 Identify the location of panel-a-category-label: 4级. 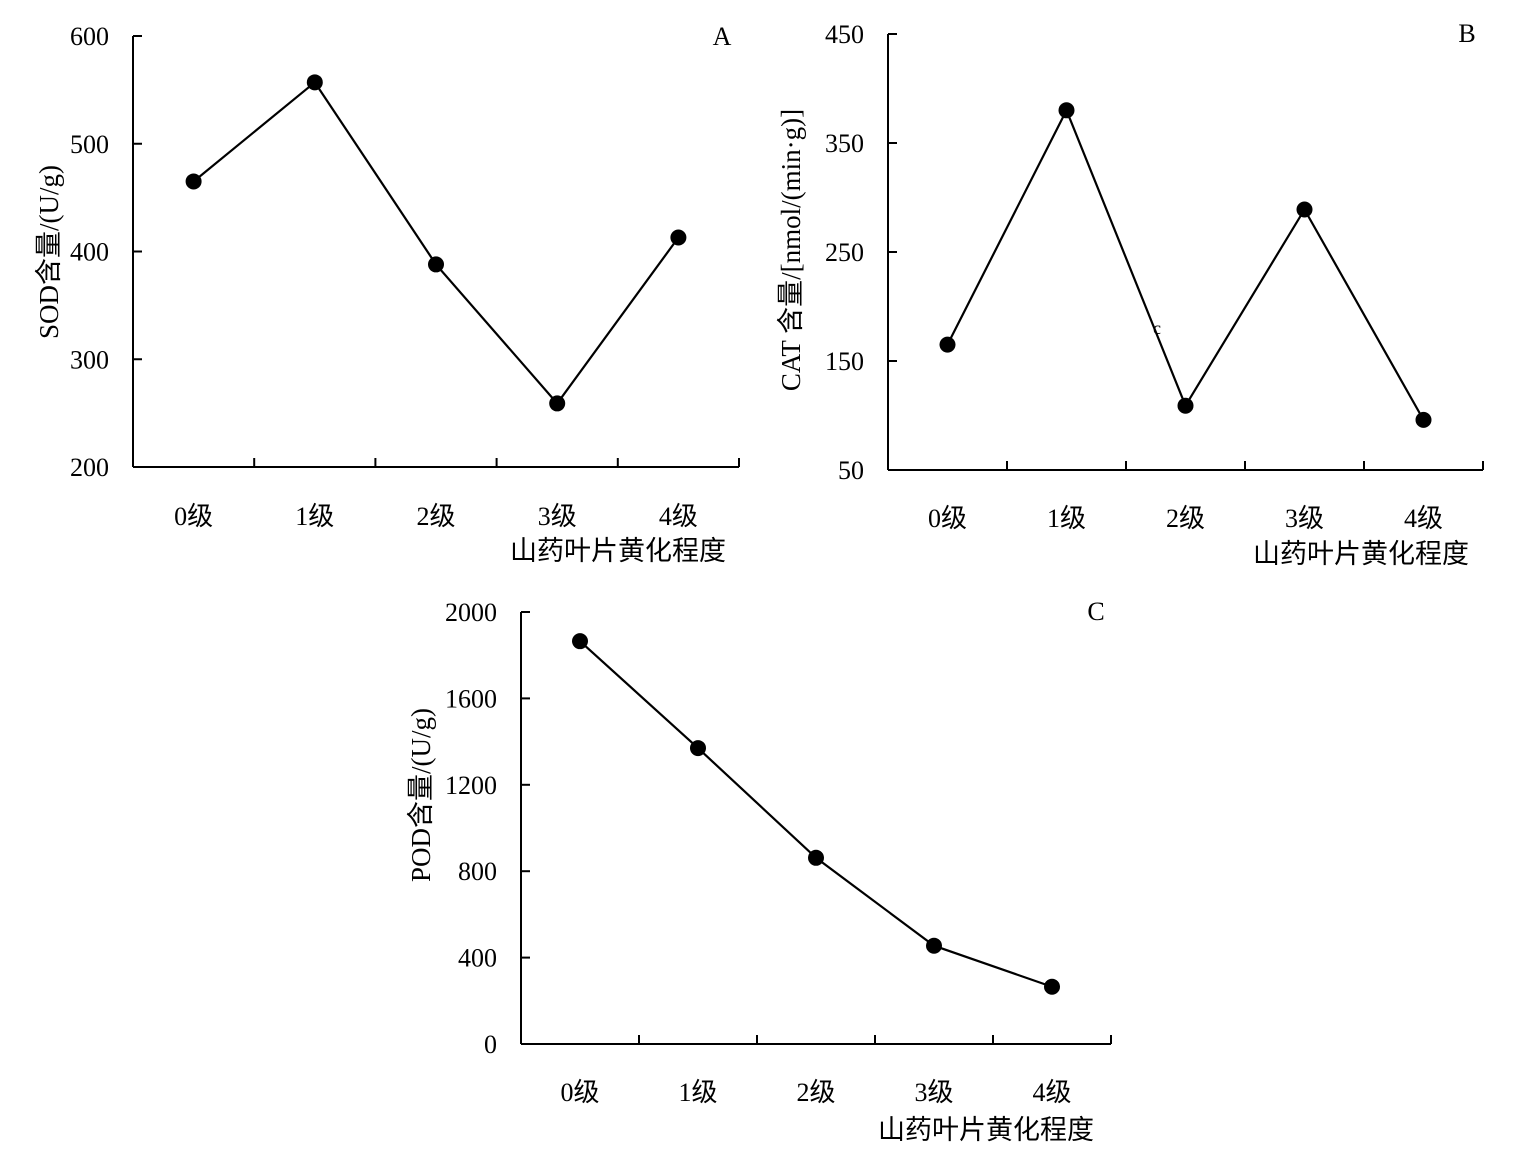
(678, 516).